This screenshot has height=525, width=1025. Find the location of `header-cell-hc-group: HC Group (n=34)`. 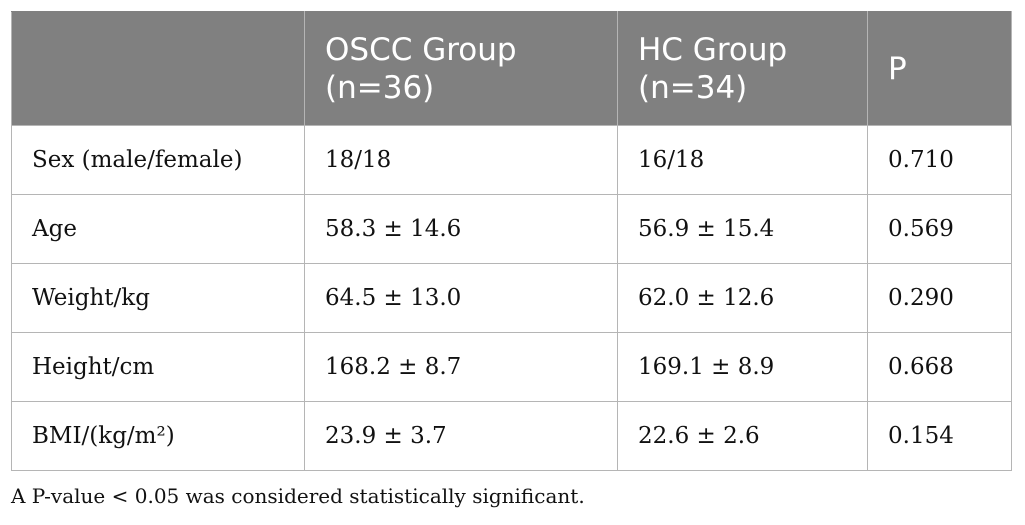

header-cell-hc-group: HC Group (n=34) is located at coordinates (742, 68).